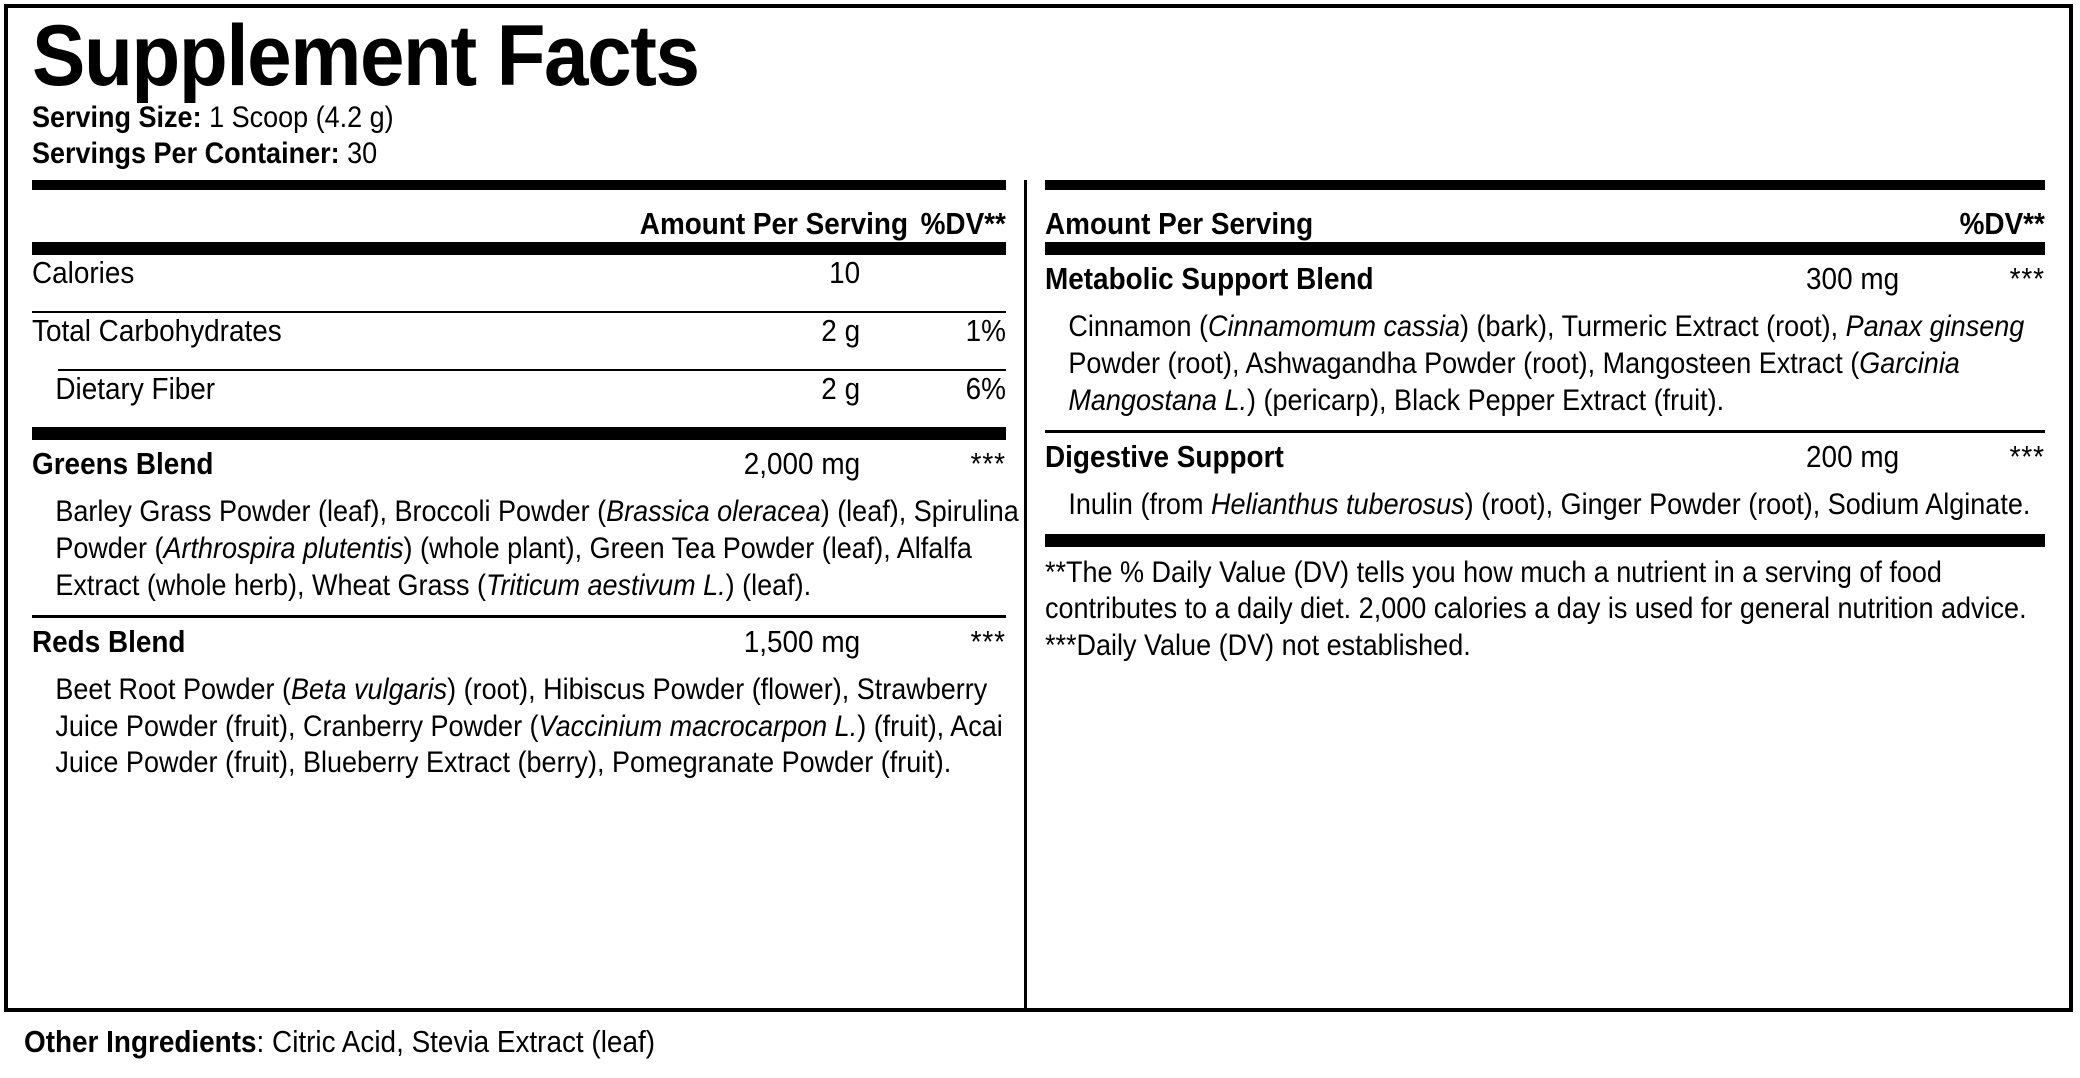 This screenshot has width=2080, height=1078. Describe the element at coordinates (1164, 456) in the screenshot. I see `blend-name: Digestive Support` at that location.